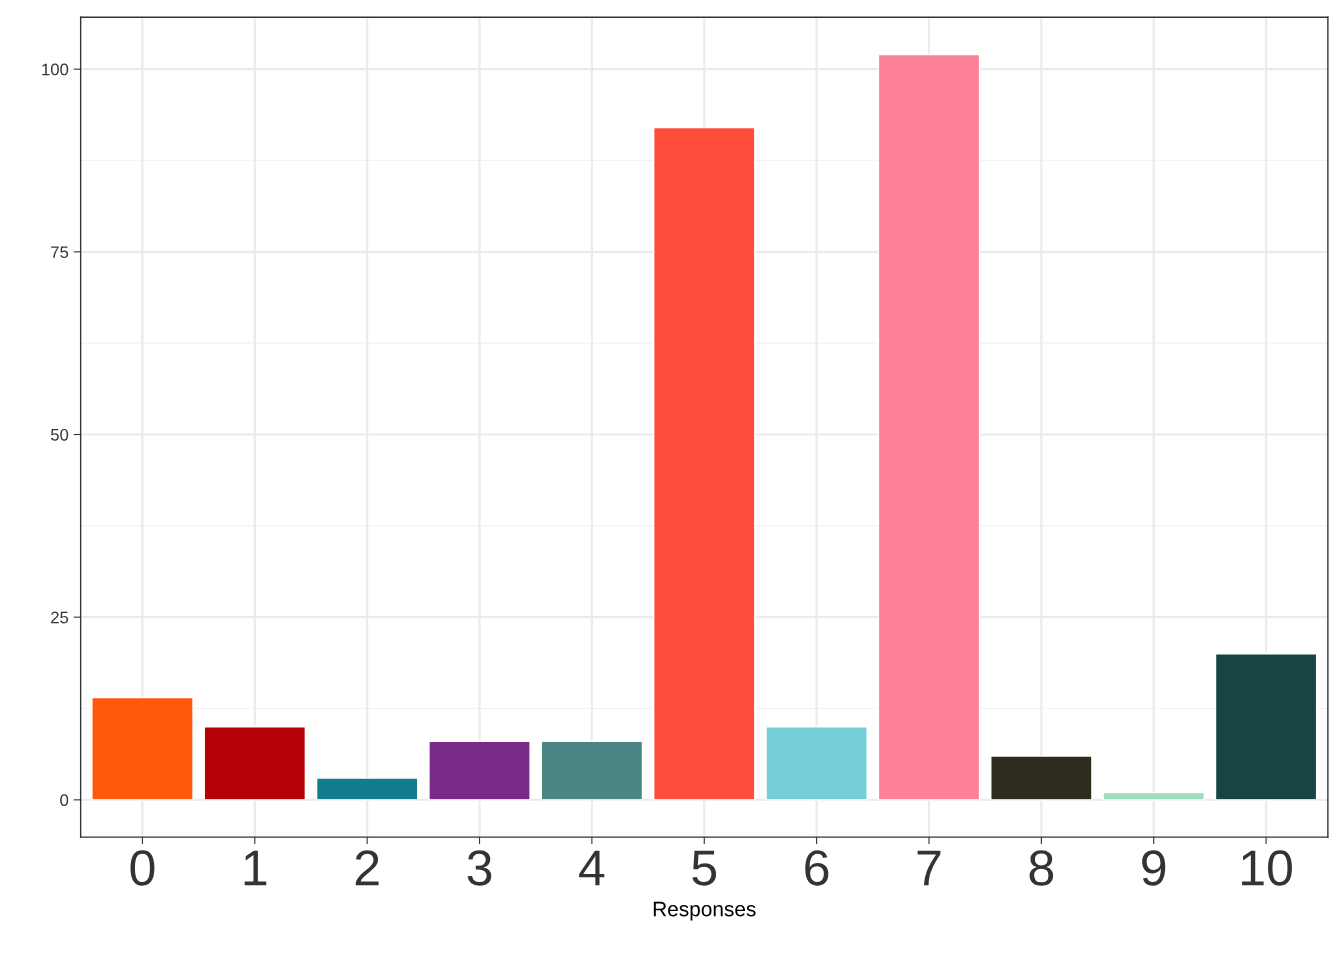 This screenshot has width=1344, height=960. Describe the element at coordinates (817, 868) in the screenshot. I see `x-tick-label: 6` at that location.